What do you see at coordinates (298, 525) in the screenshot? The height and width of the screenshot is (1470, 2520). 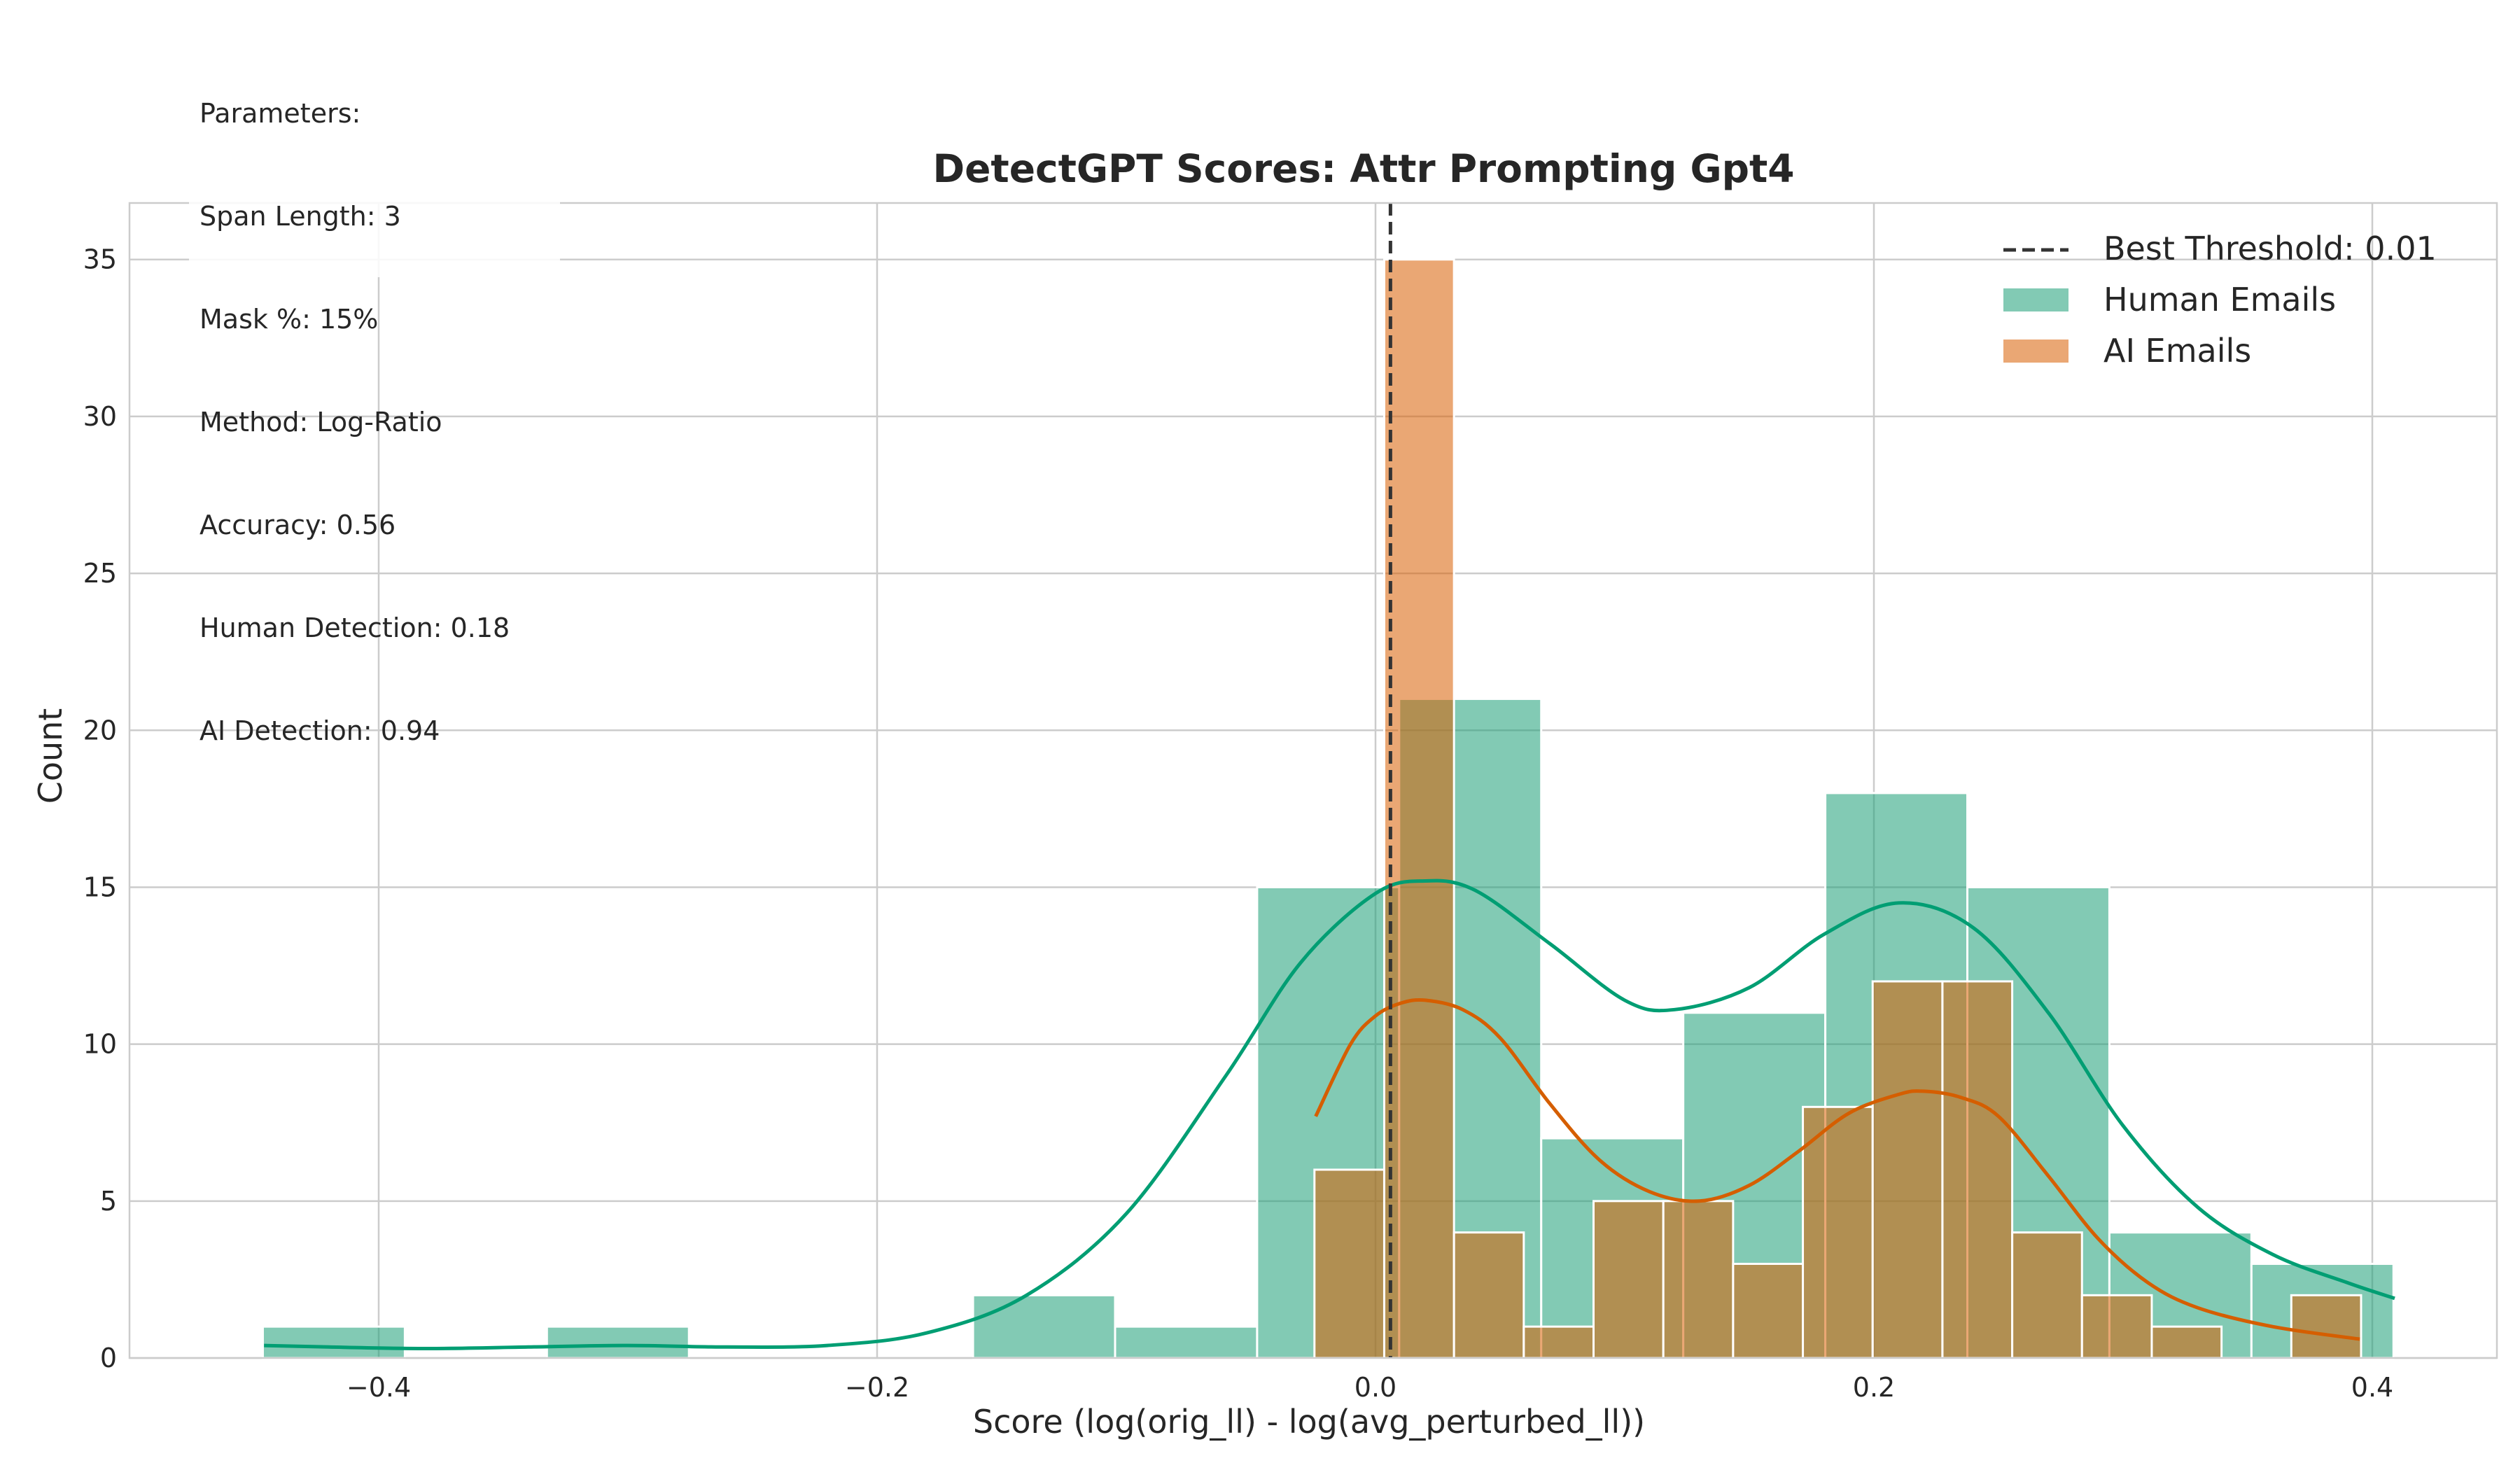 I see `param-accuracy: Accuracy: 0.56` at bounding box center [298, 525].